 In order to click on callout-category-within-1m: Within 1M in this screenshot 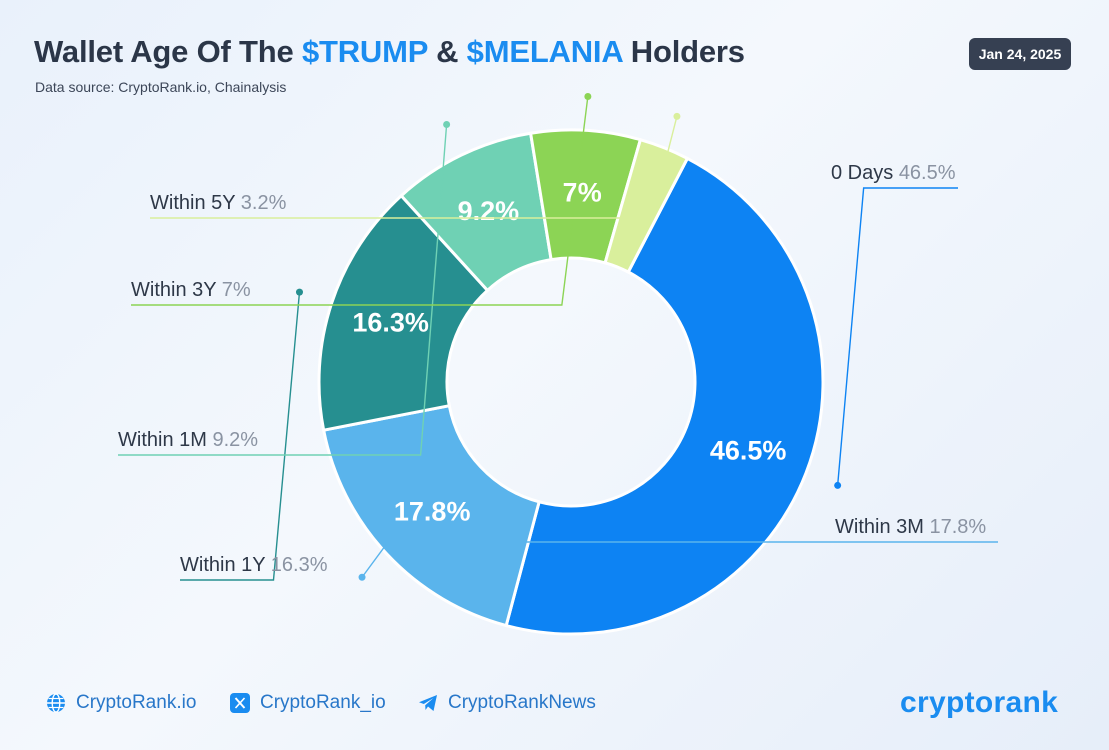, I will do `click(165, 440)`.